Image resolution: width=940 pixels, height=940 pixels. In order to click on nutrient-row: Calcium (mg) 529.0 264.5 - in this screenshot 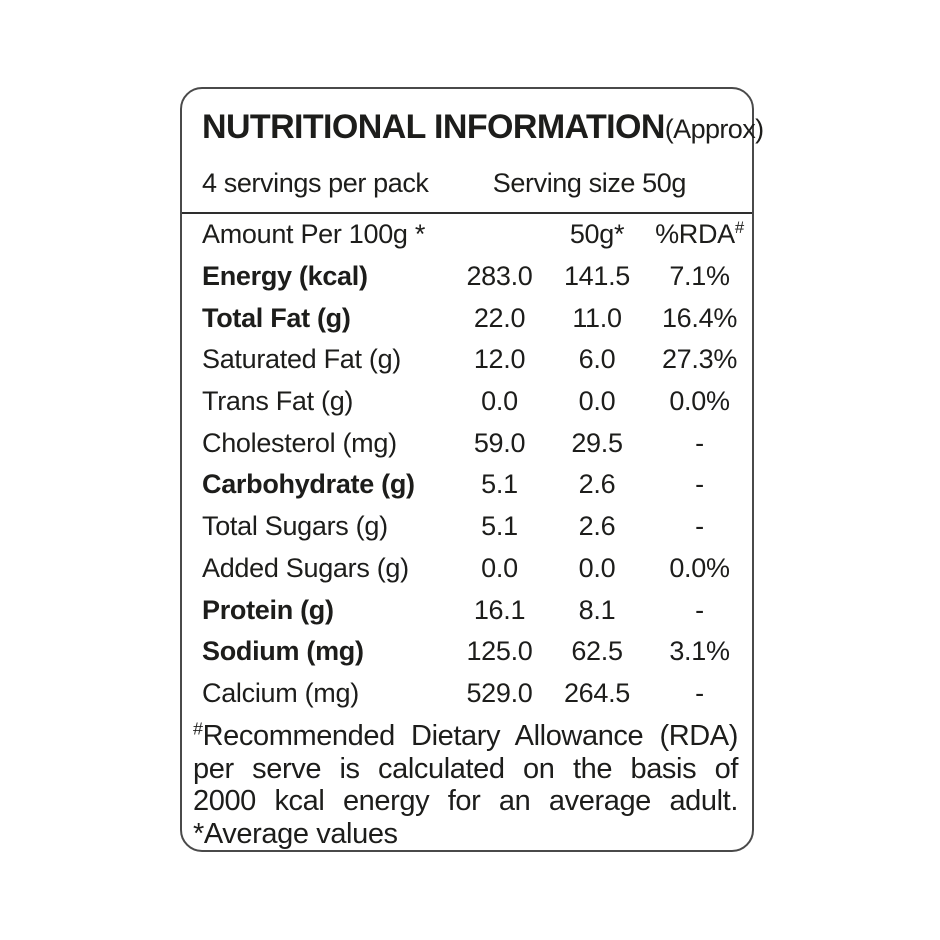, I will do `click(475, 694)`.